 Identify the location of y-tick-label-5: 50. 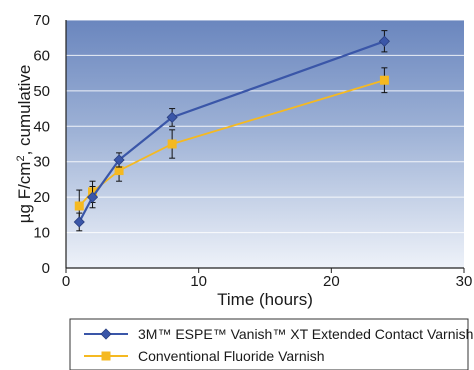
(41, 91).